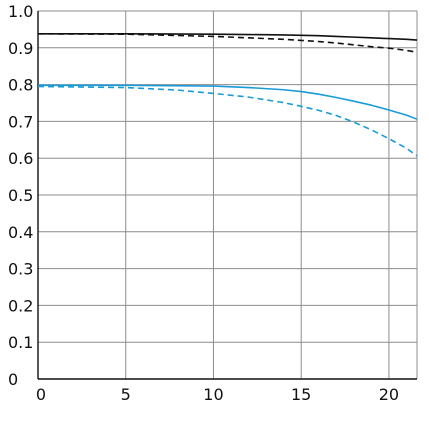  I want to click on x-tick-label: 15, so click(301, 394).